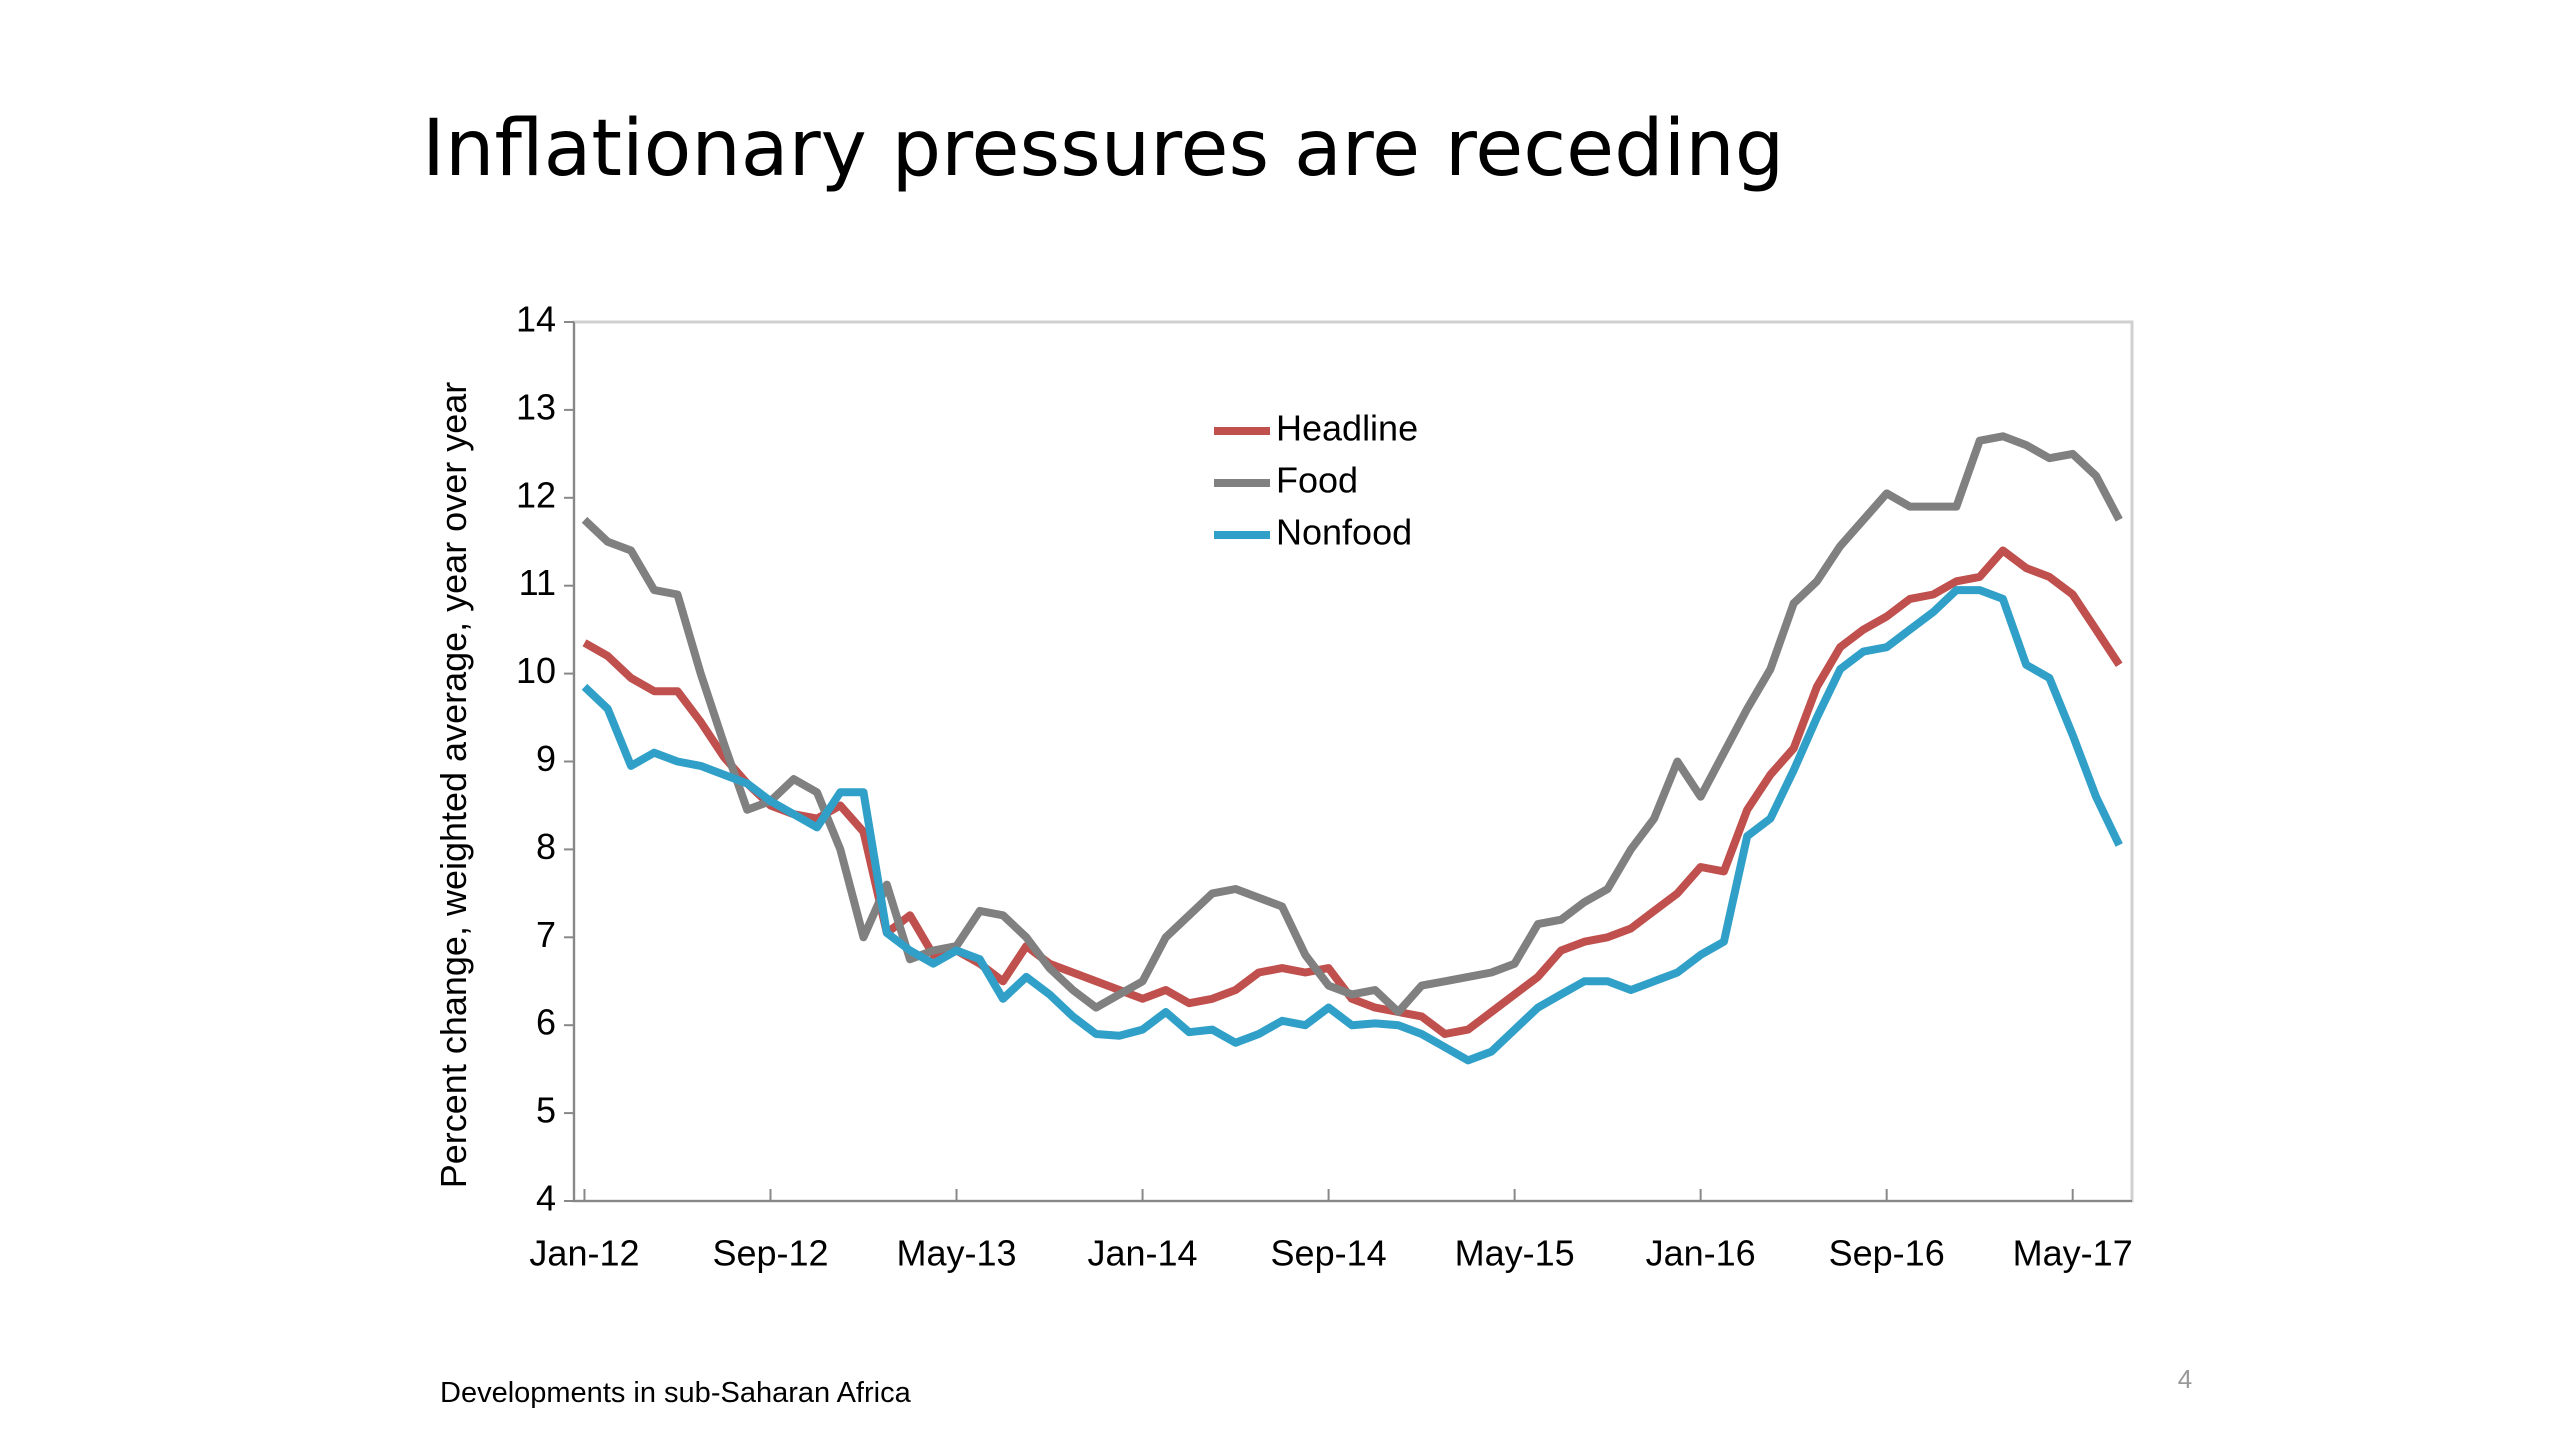  What do you see at coordinates (546, 758) in the screenshot?
I see `y-tick-label: 9` at bounding box center [546, 758].